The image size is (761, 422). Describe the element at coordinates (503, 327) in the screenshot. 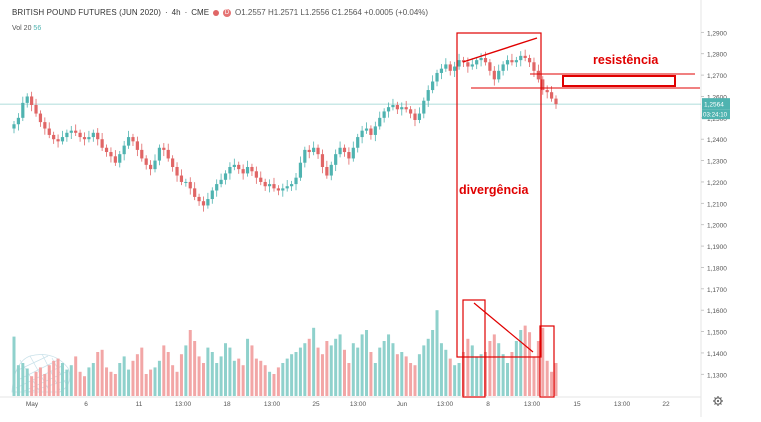

I see `volume-trendline` at that location.